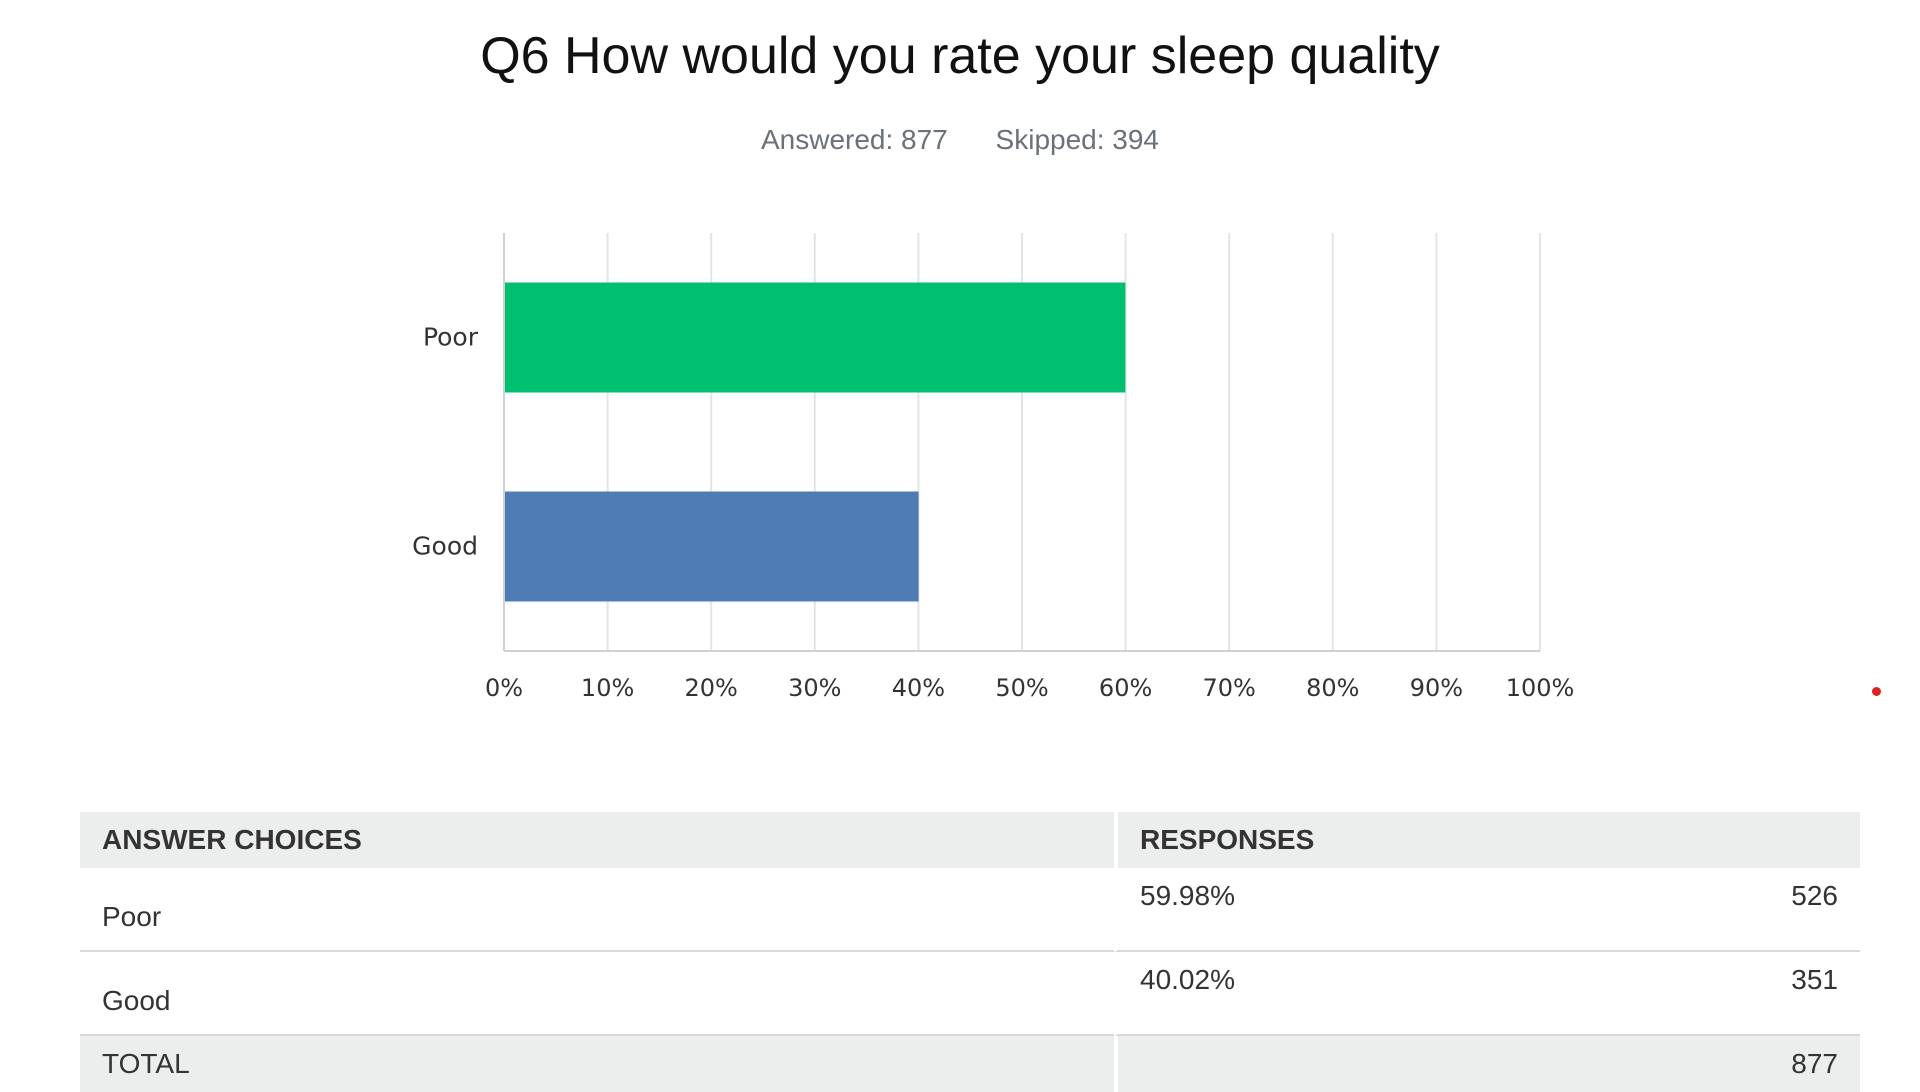 The image size is (1920, 1092). Describe the element at coordinates (597, 910) in the screenshot. I see `row-choice: Poor` at that location.